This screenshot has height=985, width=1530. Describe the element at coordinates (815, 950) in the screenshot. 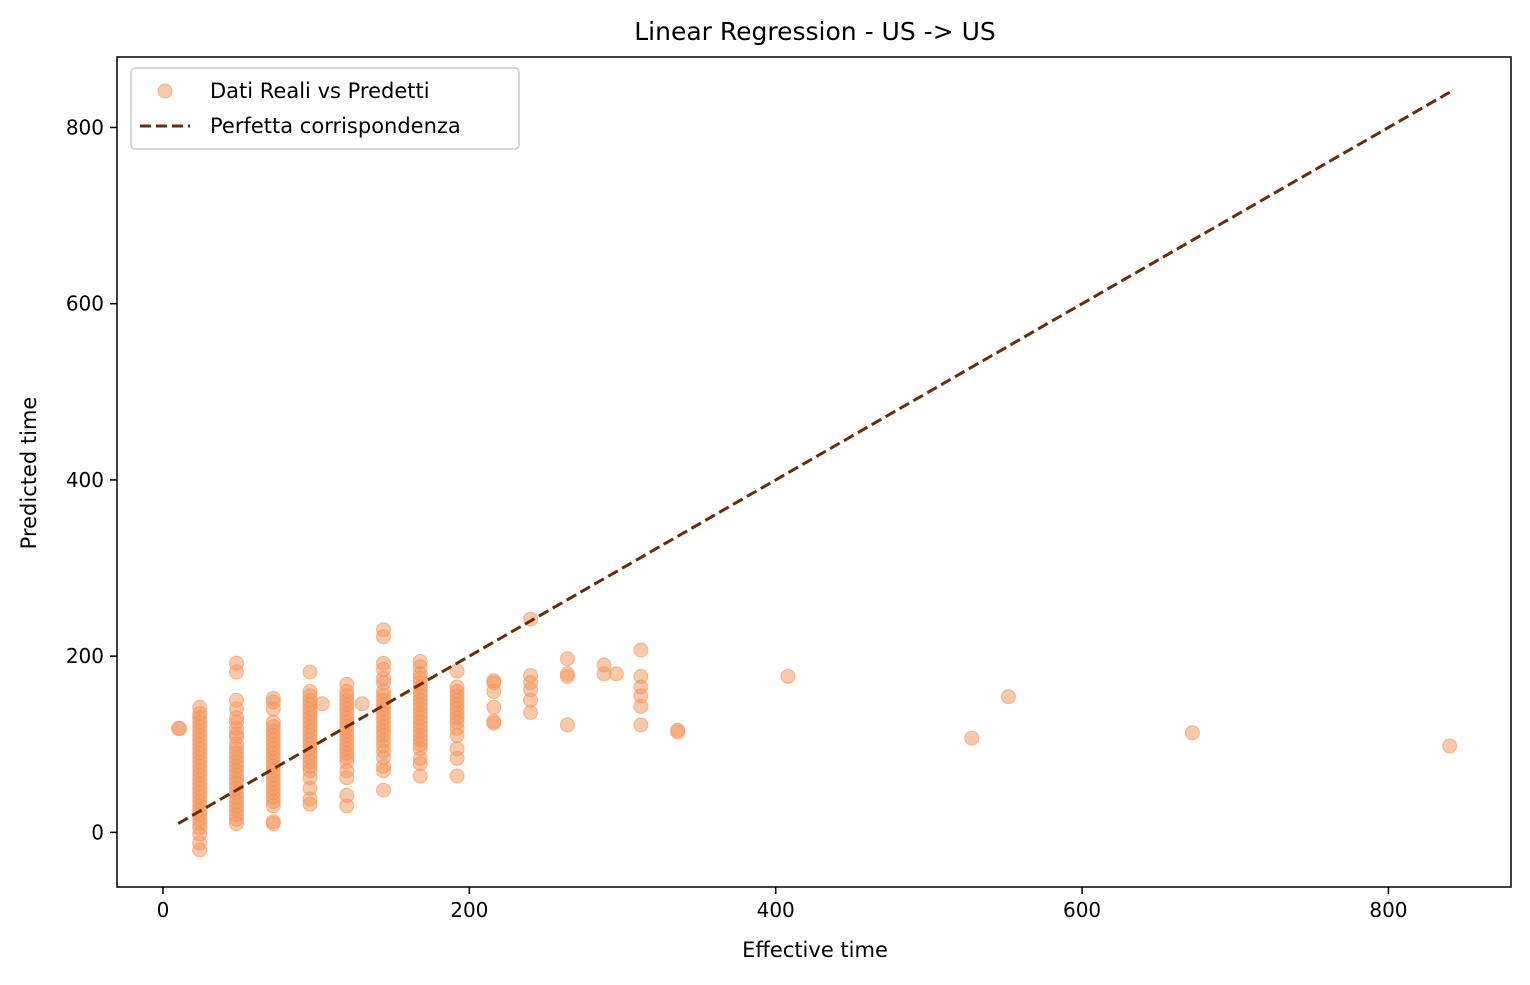

I see `x-axis-label: Effective time` at that location.